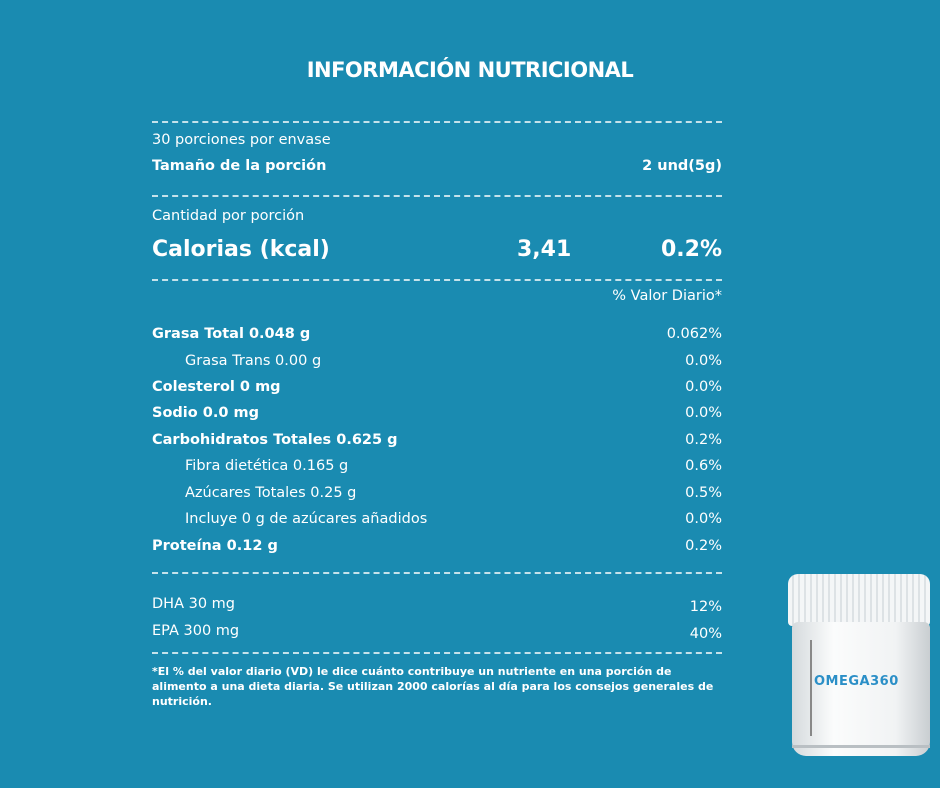  I want to click on nutrient-dv: 0.6%, so click(703, 466).